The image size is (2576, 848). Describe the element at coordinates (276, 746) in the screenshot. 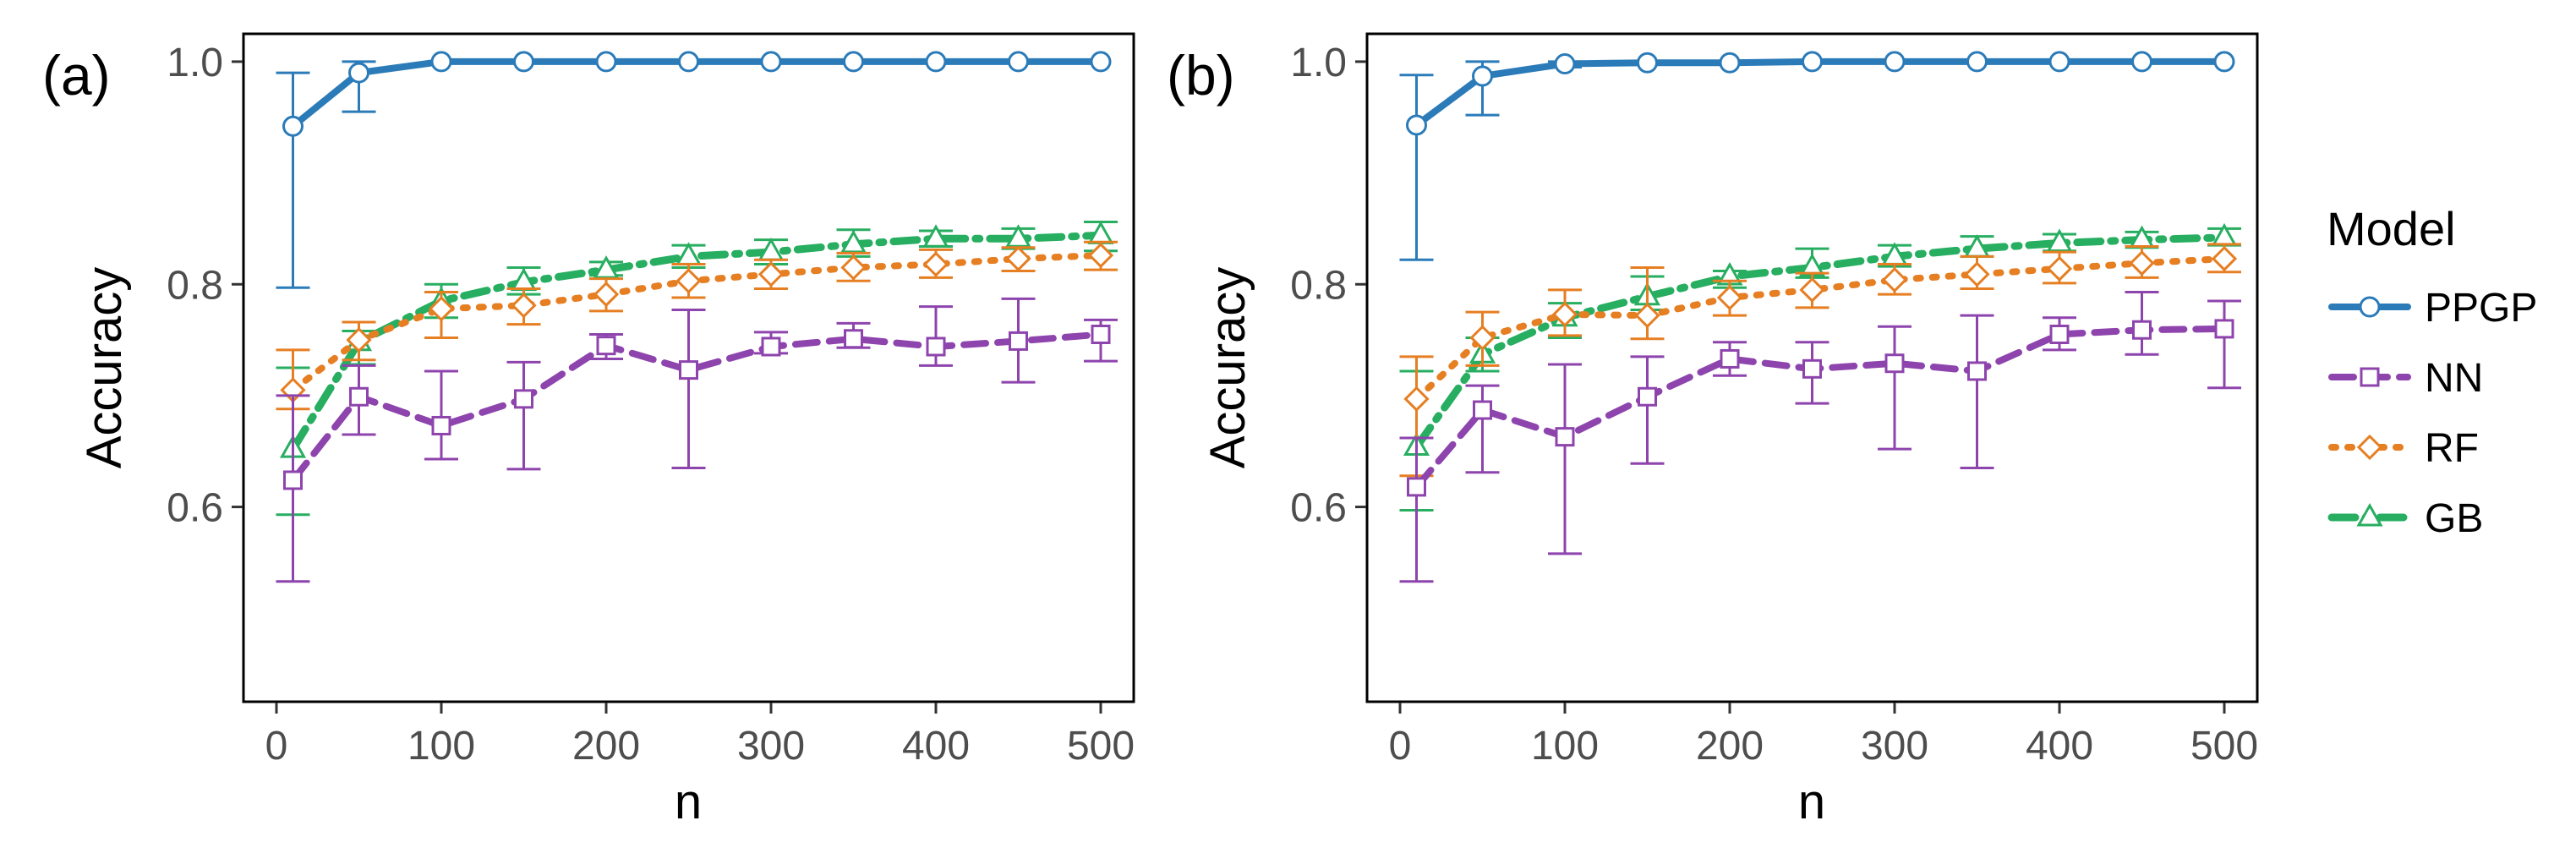

I see `x-tick-label: 0` at that location.